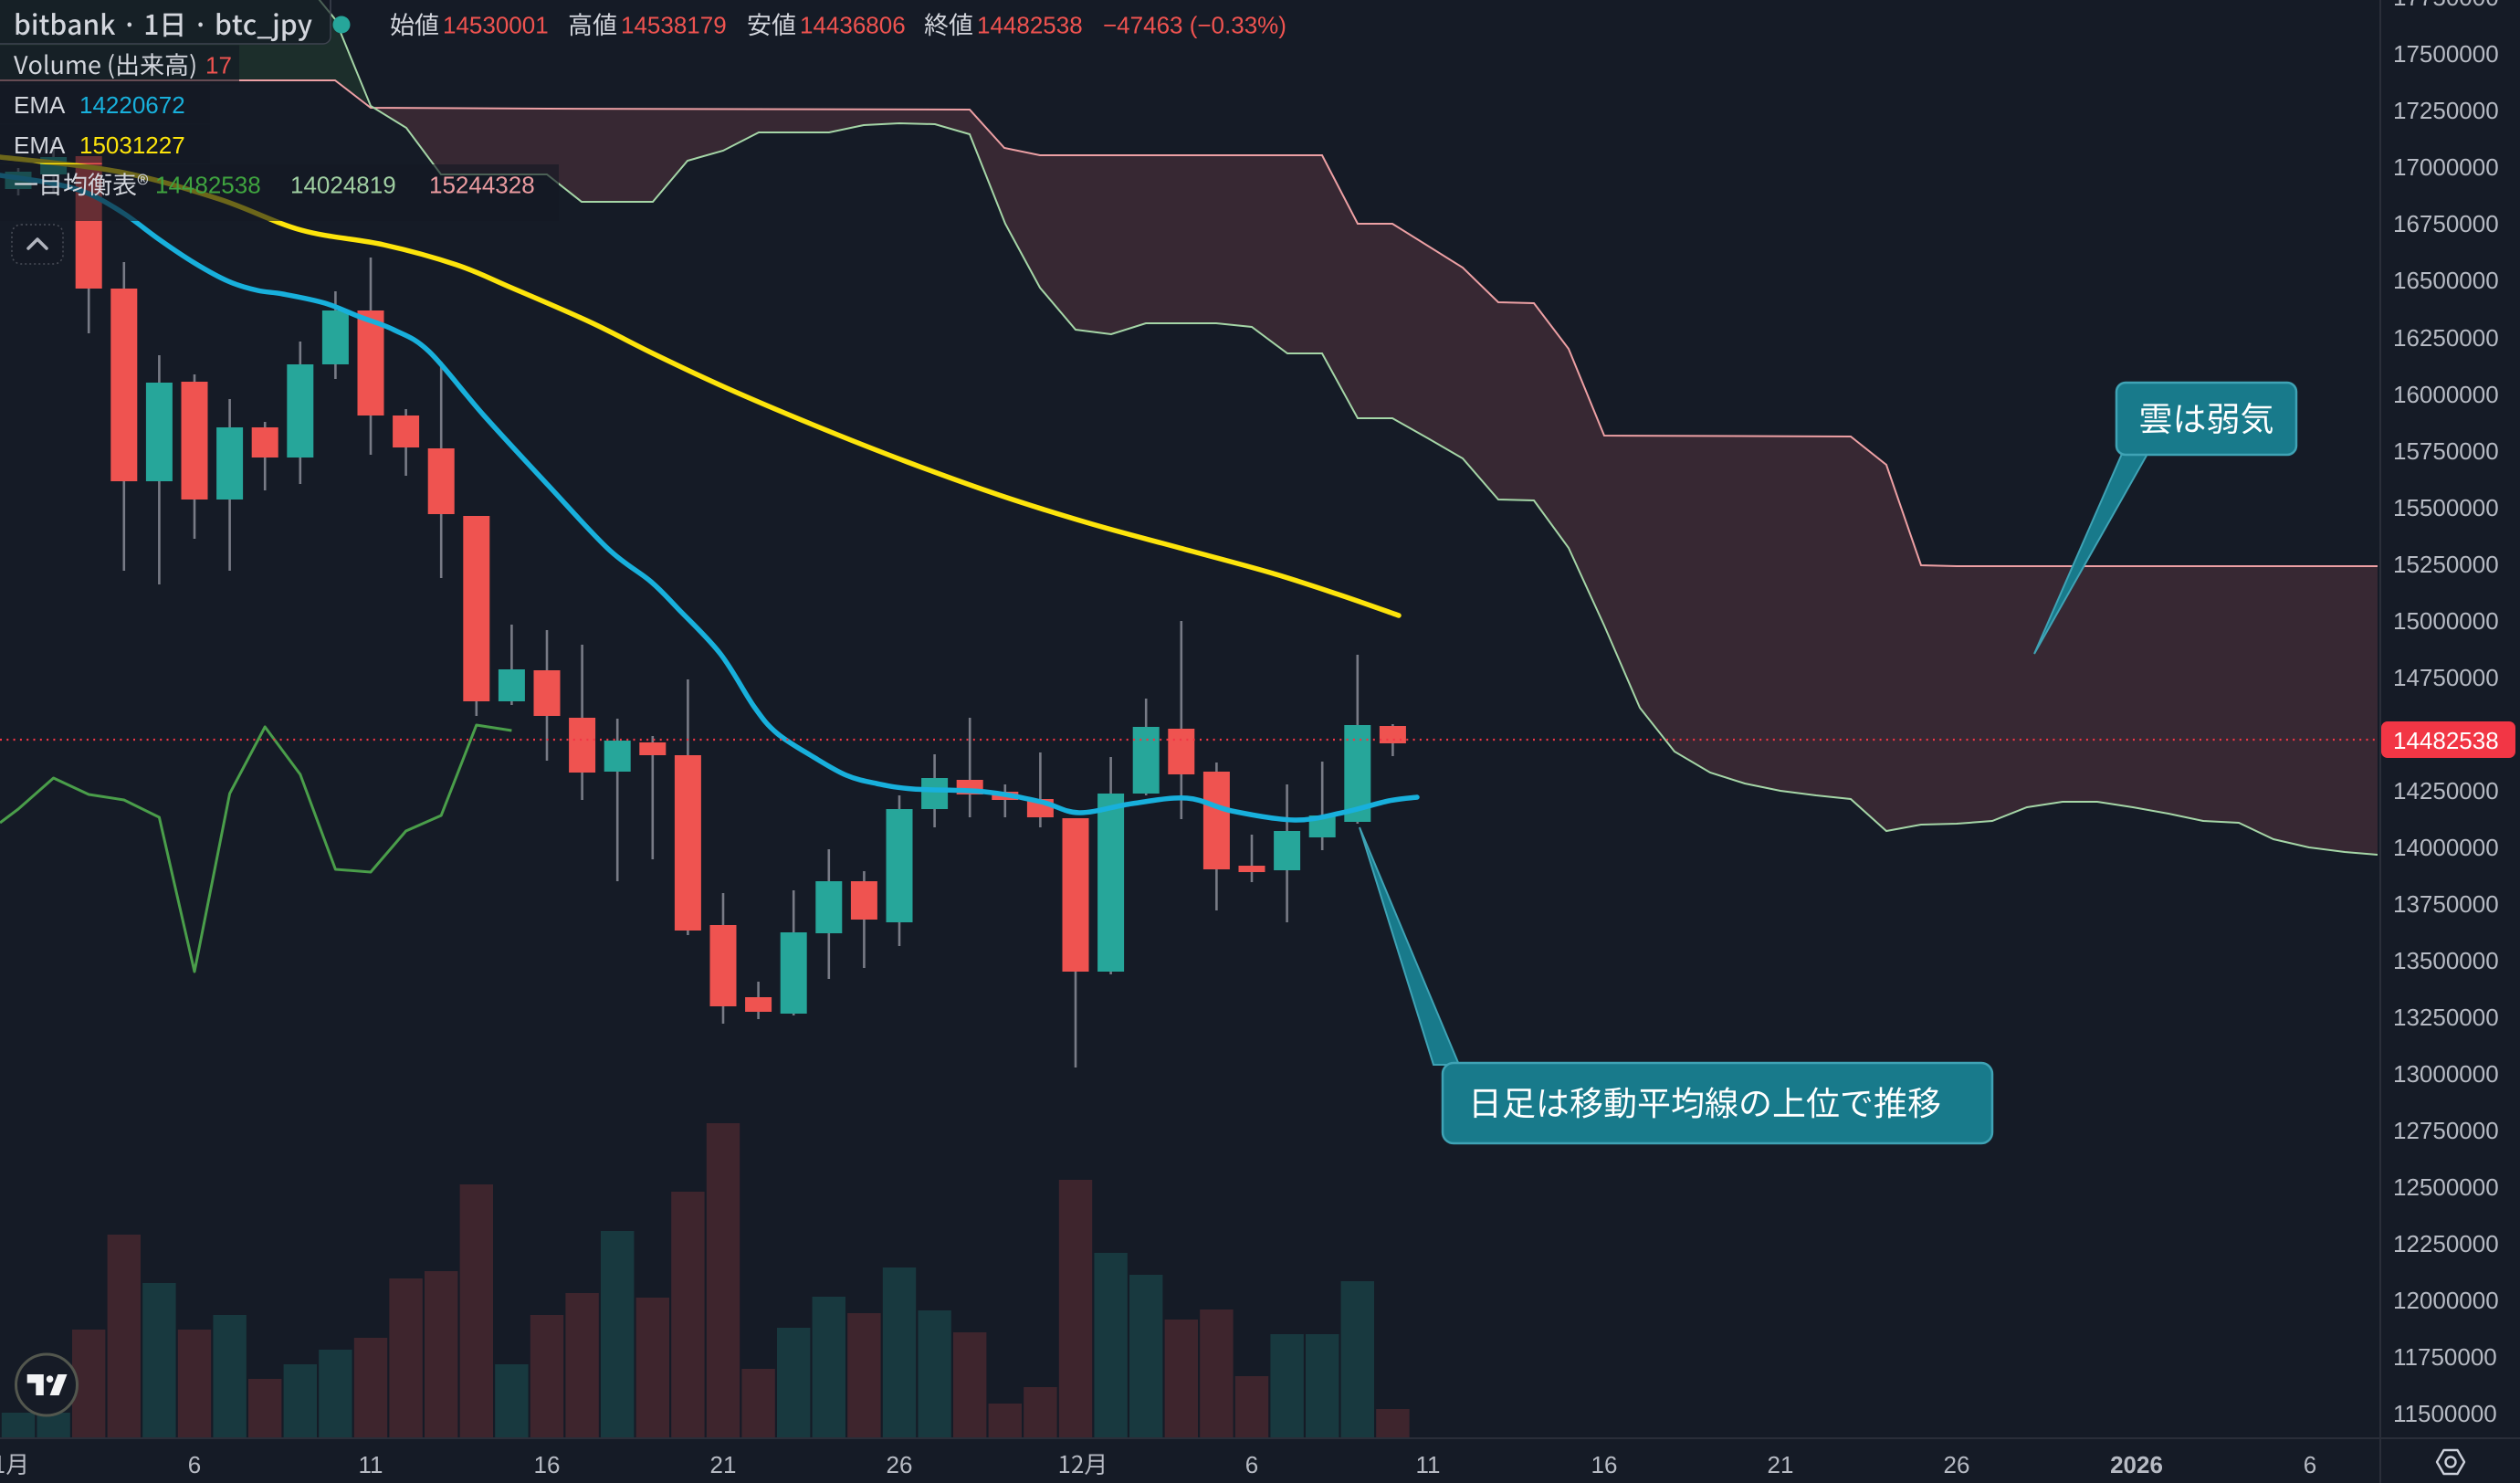 The image size is (2520, 1483). What do you see at coordinates (132, 145) in the screenshot?
I see `svg-text: 15031227` at bounding box center [132, 145].